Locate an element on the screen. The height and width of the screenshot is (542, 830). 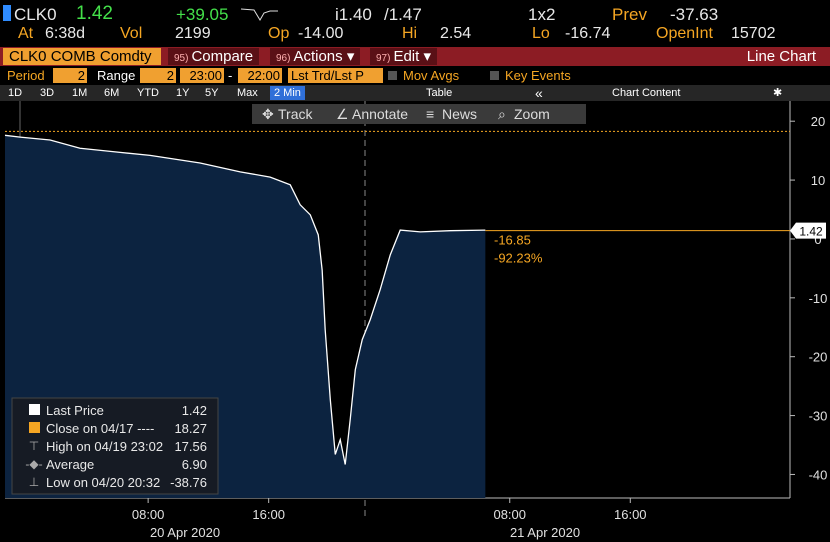
lo-label: Lo is located at coordinates (541, 33).